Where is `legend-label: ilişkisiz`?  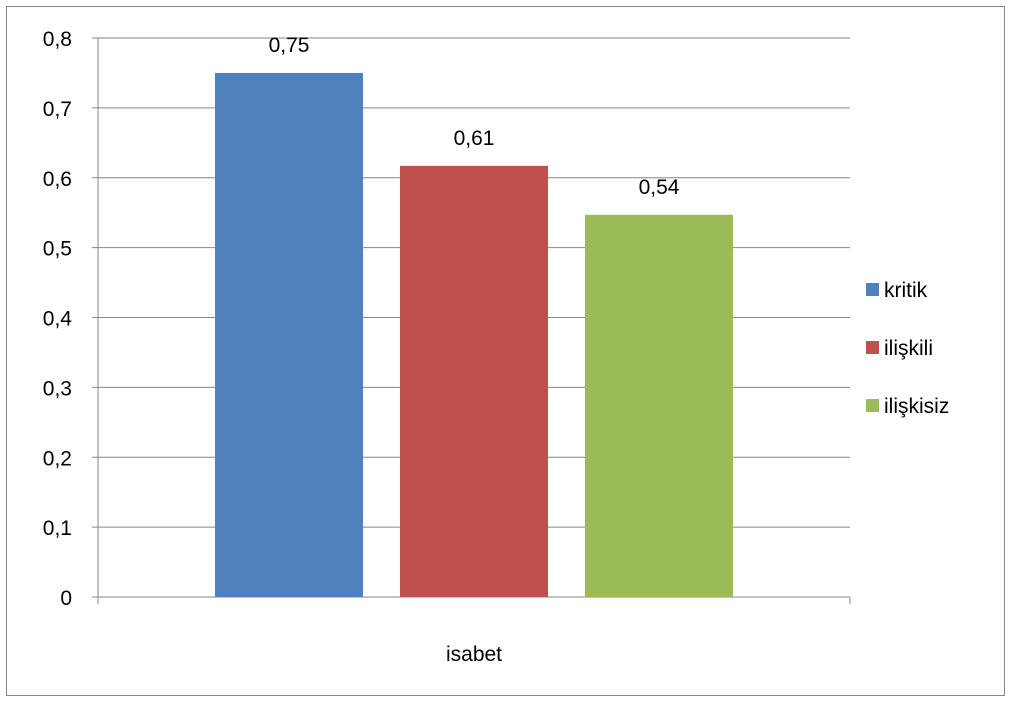
legend-label: ilişkisiz is located at coordinates (916, 406).